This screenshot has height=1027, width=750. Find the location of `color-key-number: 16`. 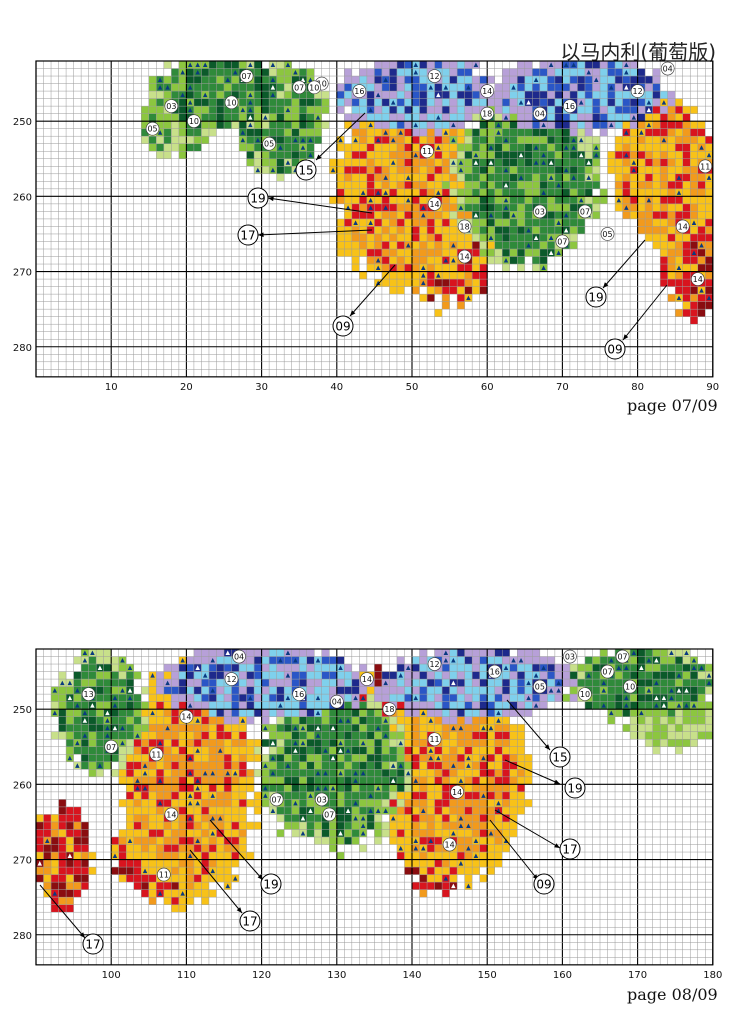

color-key-number: 16 is located at coordinates (495, 672).